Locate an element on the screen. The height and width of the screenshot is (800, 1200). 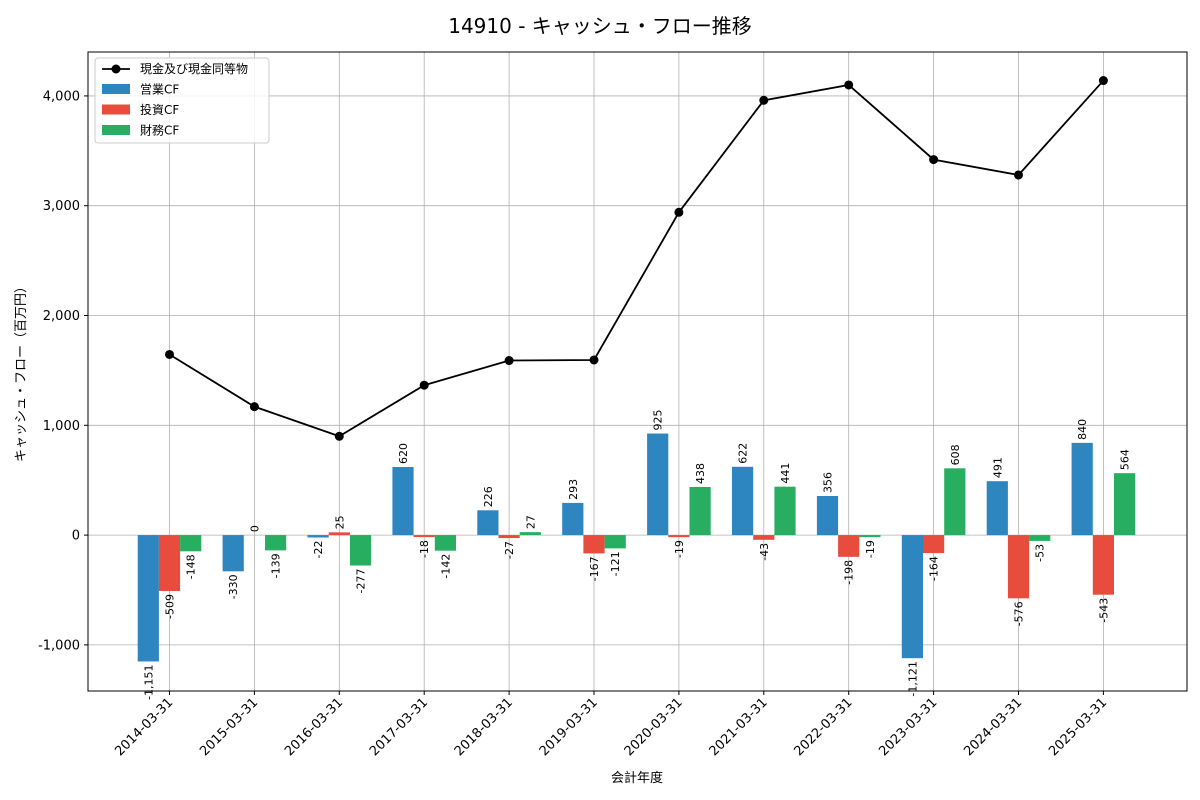
data-label: 441 is located at coordinates (785, 473).